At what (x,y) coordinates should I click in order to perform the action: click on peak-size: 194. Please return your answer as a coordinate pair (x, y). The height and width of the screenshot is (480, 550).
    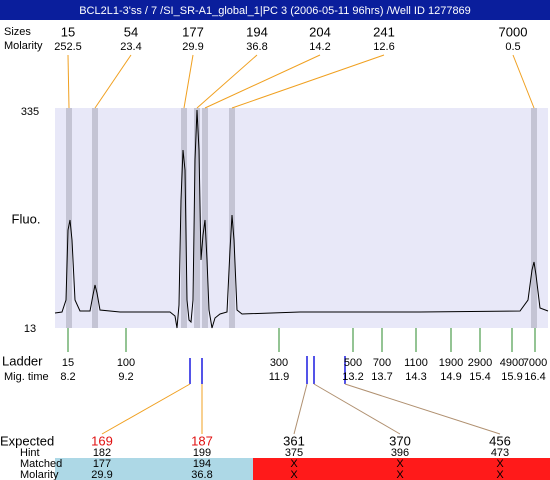
    Looking at the image, I should click on (257, 31).